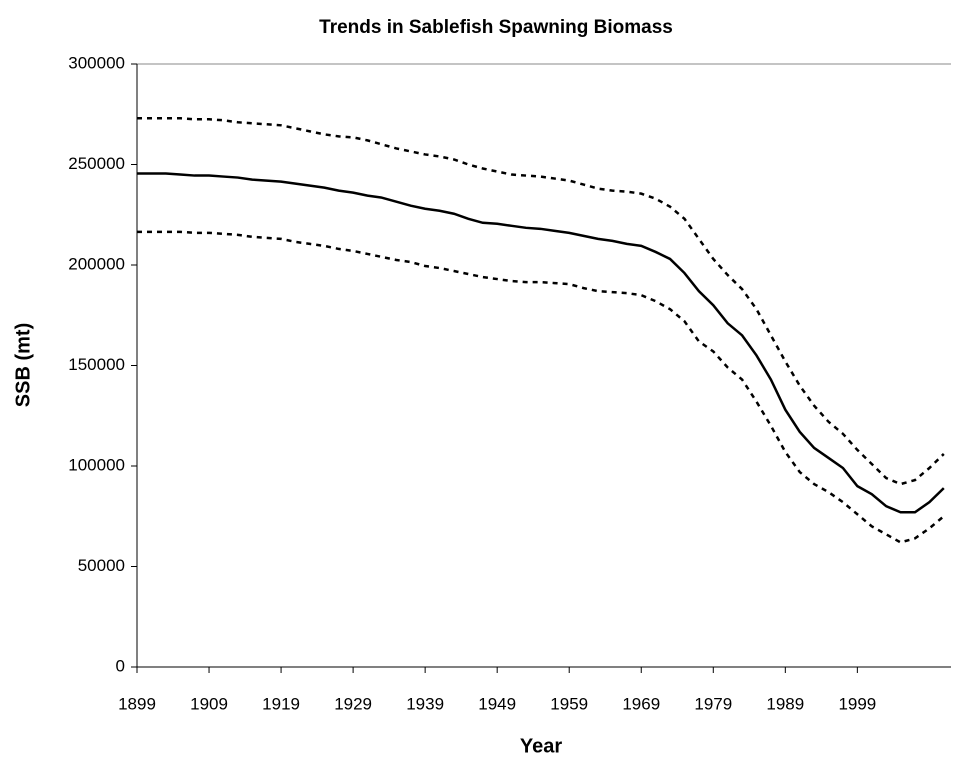 The width and height of the screenshot is (953, 763). Describe the element at coordinates (137, 703) in the screenshot. I see `x-tick-label: 1899` at that location.